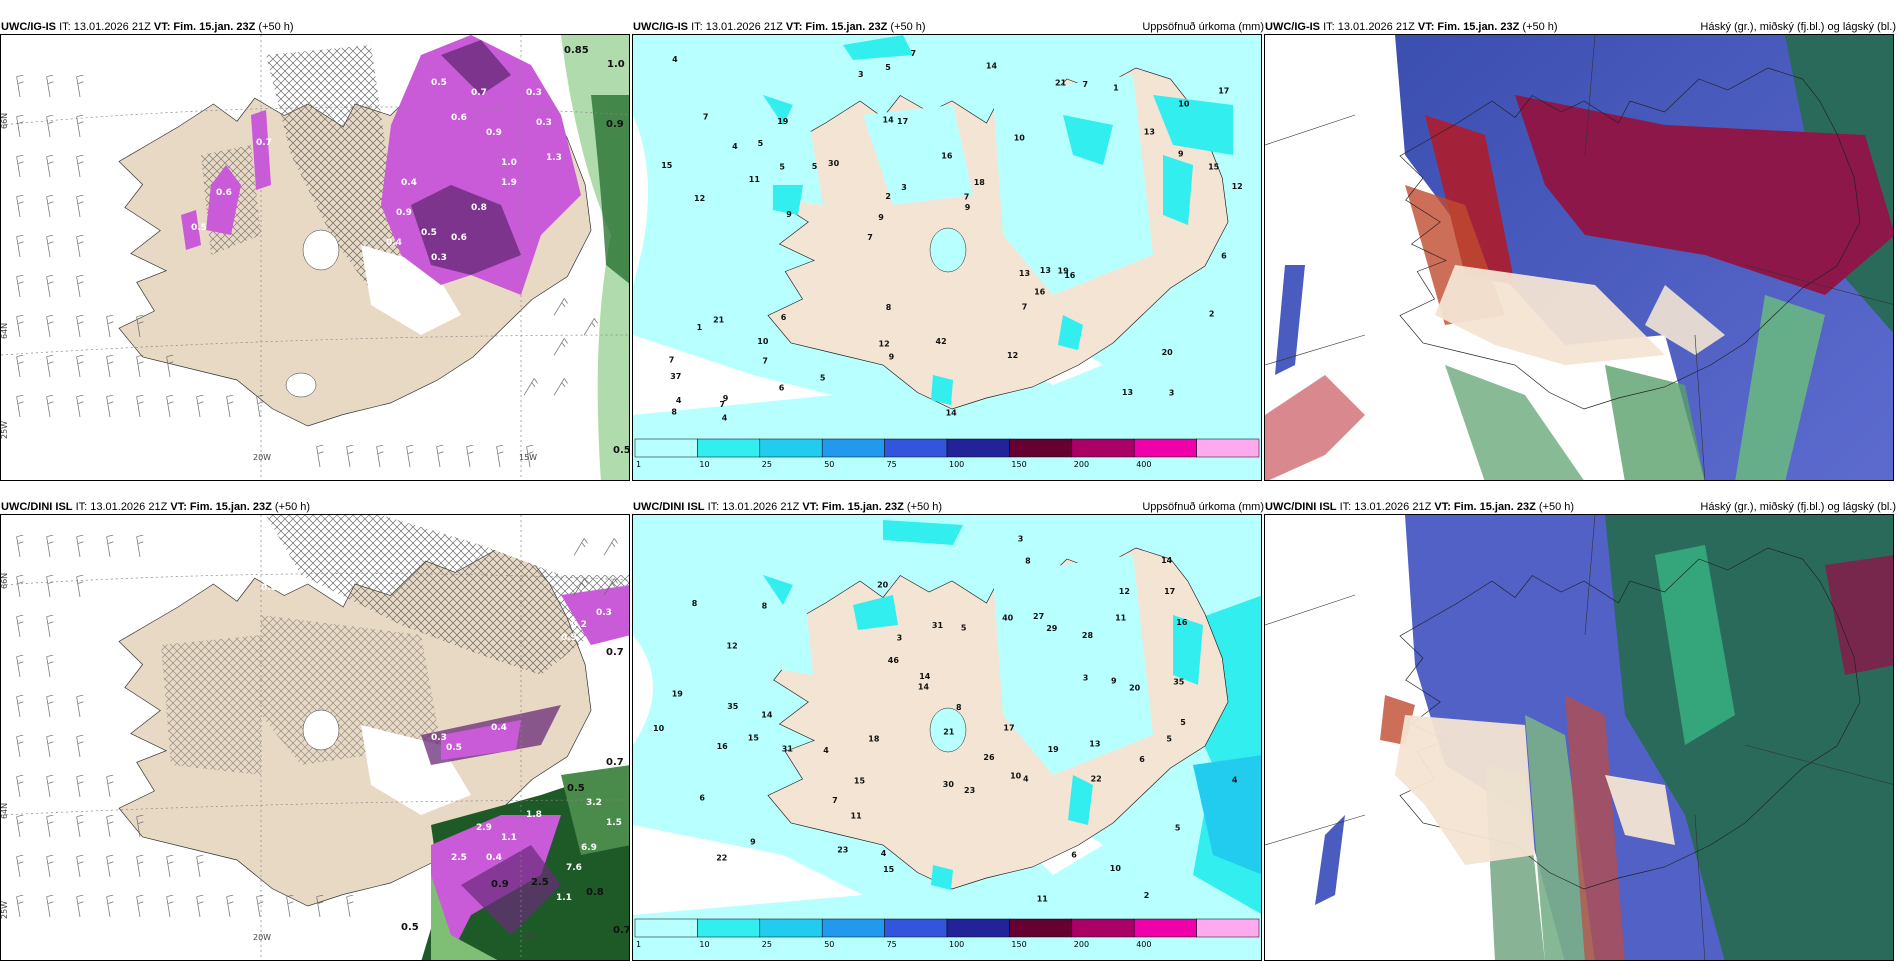  Describe the element at coordinates (829, 944) in the screenshot. I see `panel-5-colorbar-tick-label: 50` at that location.